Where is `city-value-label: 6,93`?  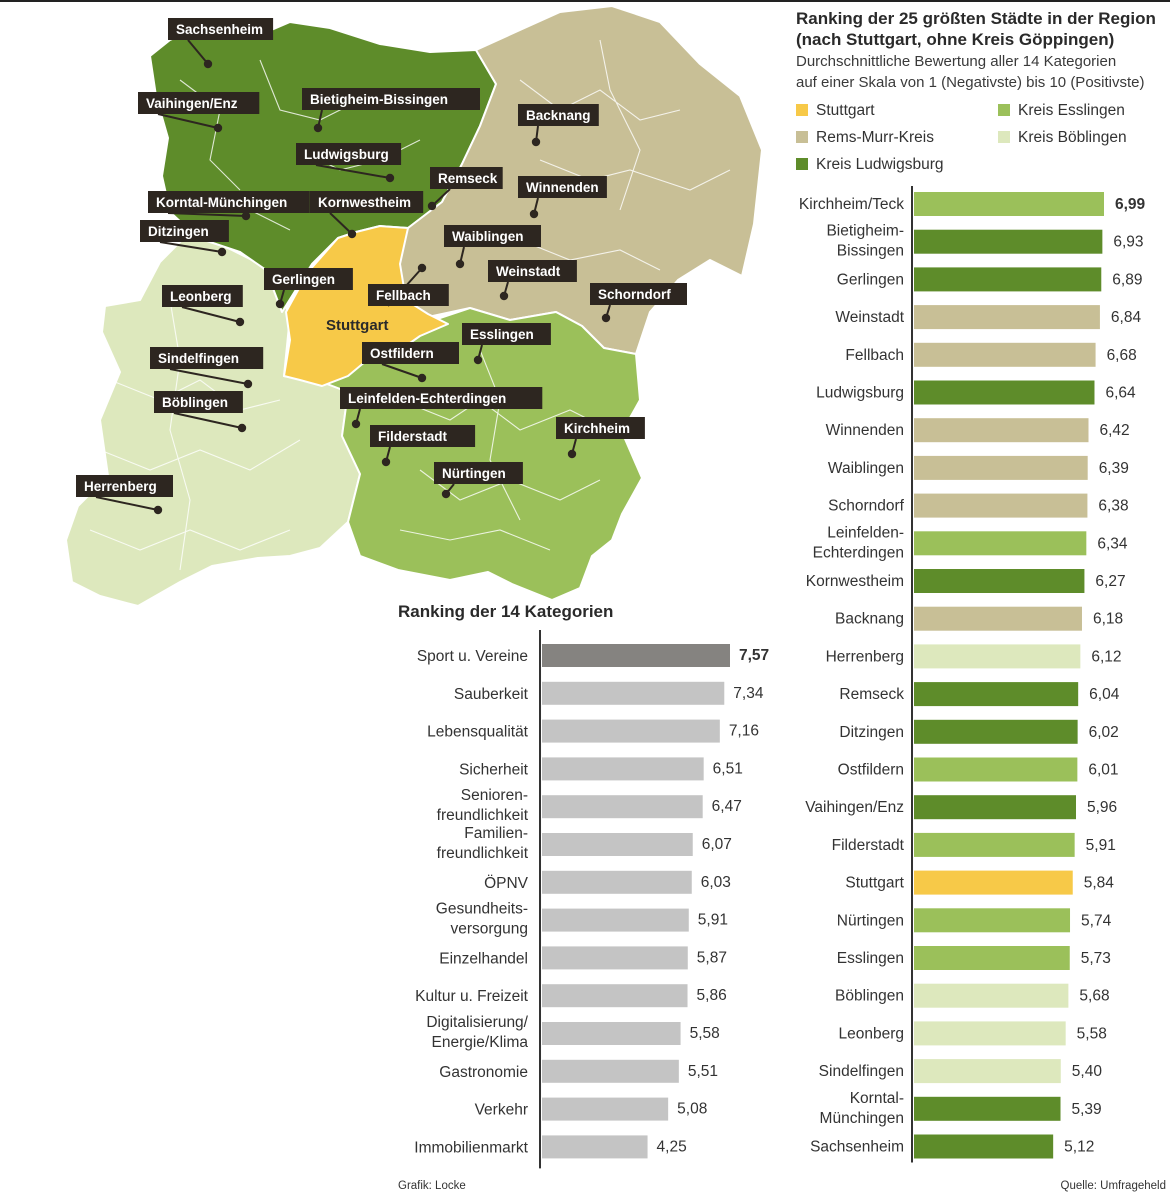
city-value-label: 6,93 is located at coordinates (1128, 242).